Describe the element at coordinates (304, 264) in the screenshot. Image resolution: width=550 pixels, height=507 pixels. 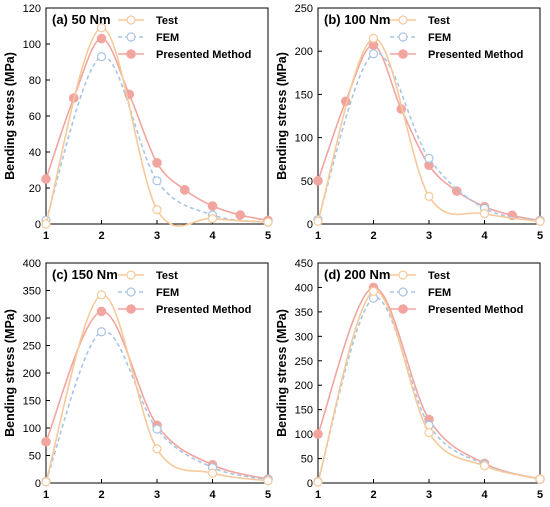
I see `y-tick-label: 450` at that location.